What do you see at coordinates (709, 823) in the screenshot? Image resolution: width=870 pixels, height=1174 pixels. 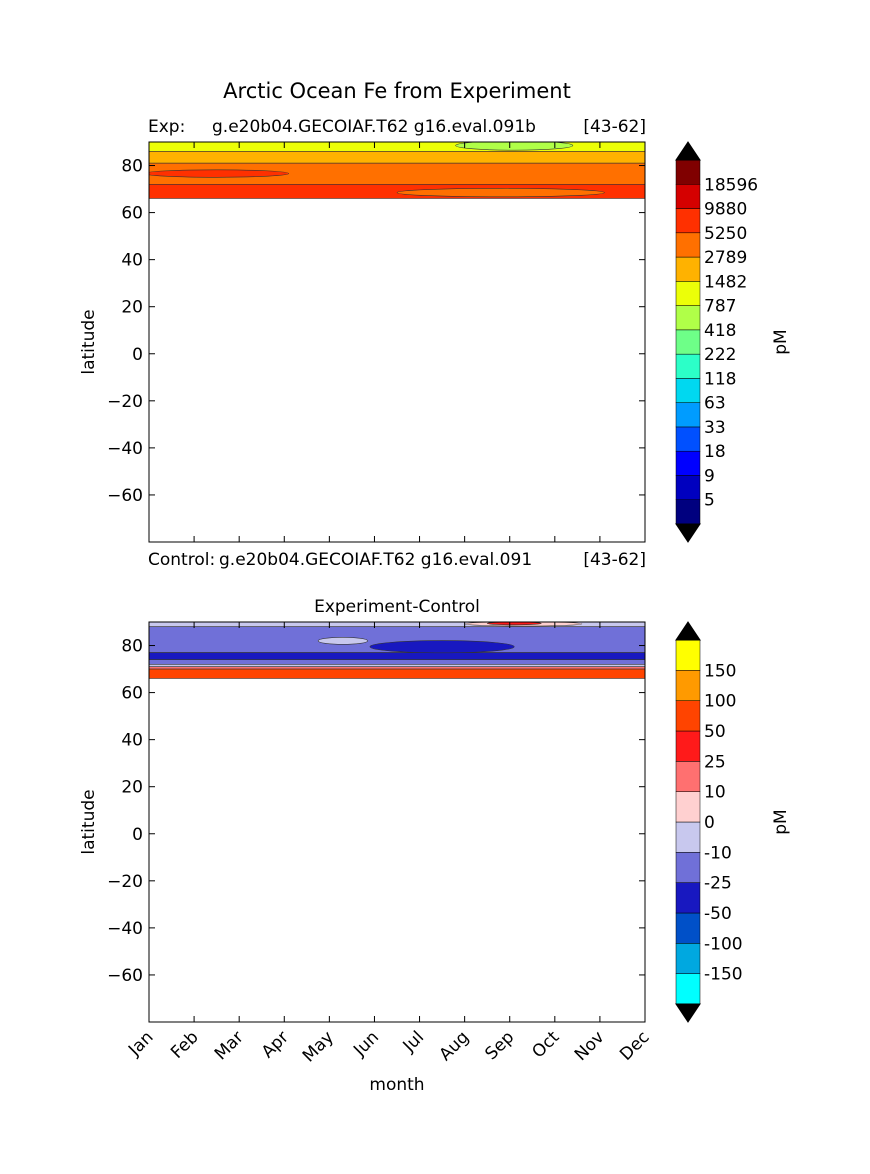 I see `colorbar-tick-label: 0` at bounding box center [709, 823].